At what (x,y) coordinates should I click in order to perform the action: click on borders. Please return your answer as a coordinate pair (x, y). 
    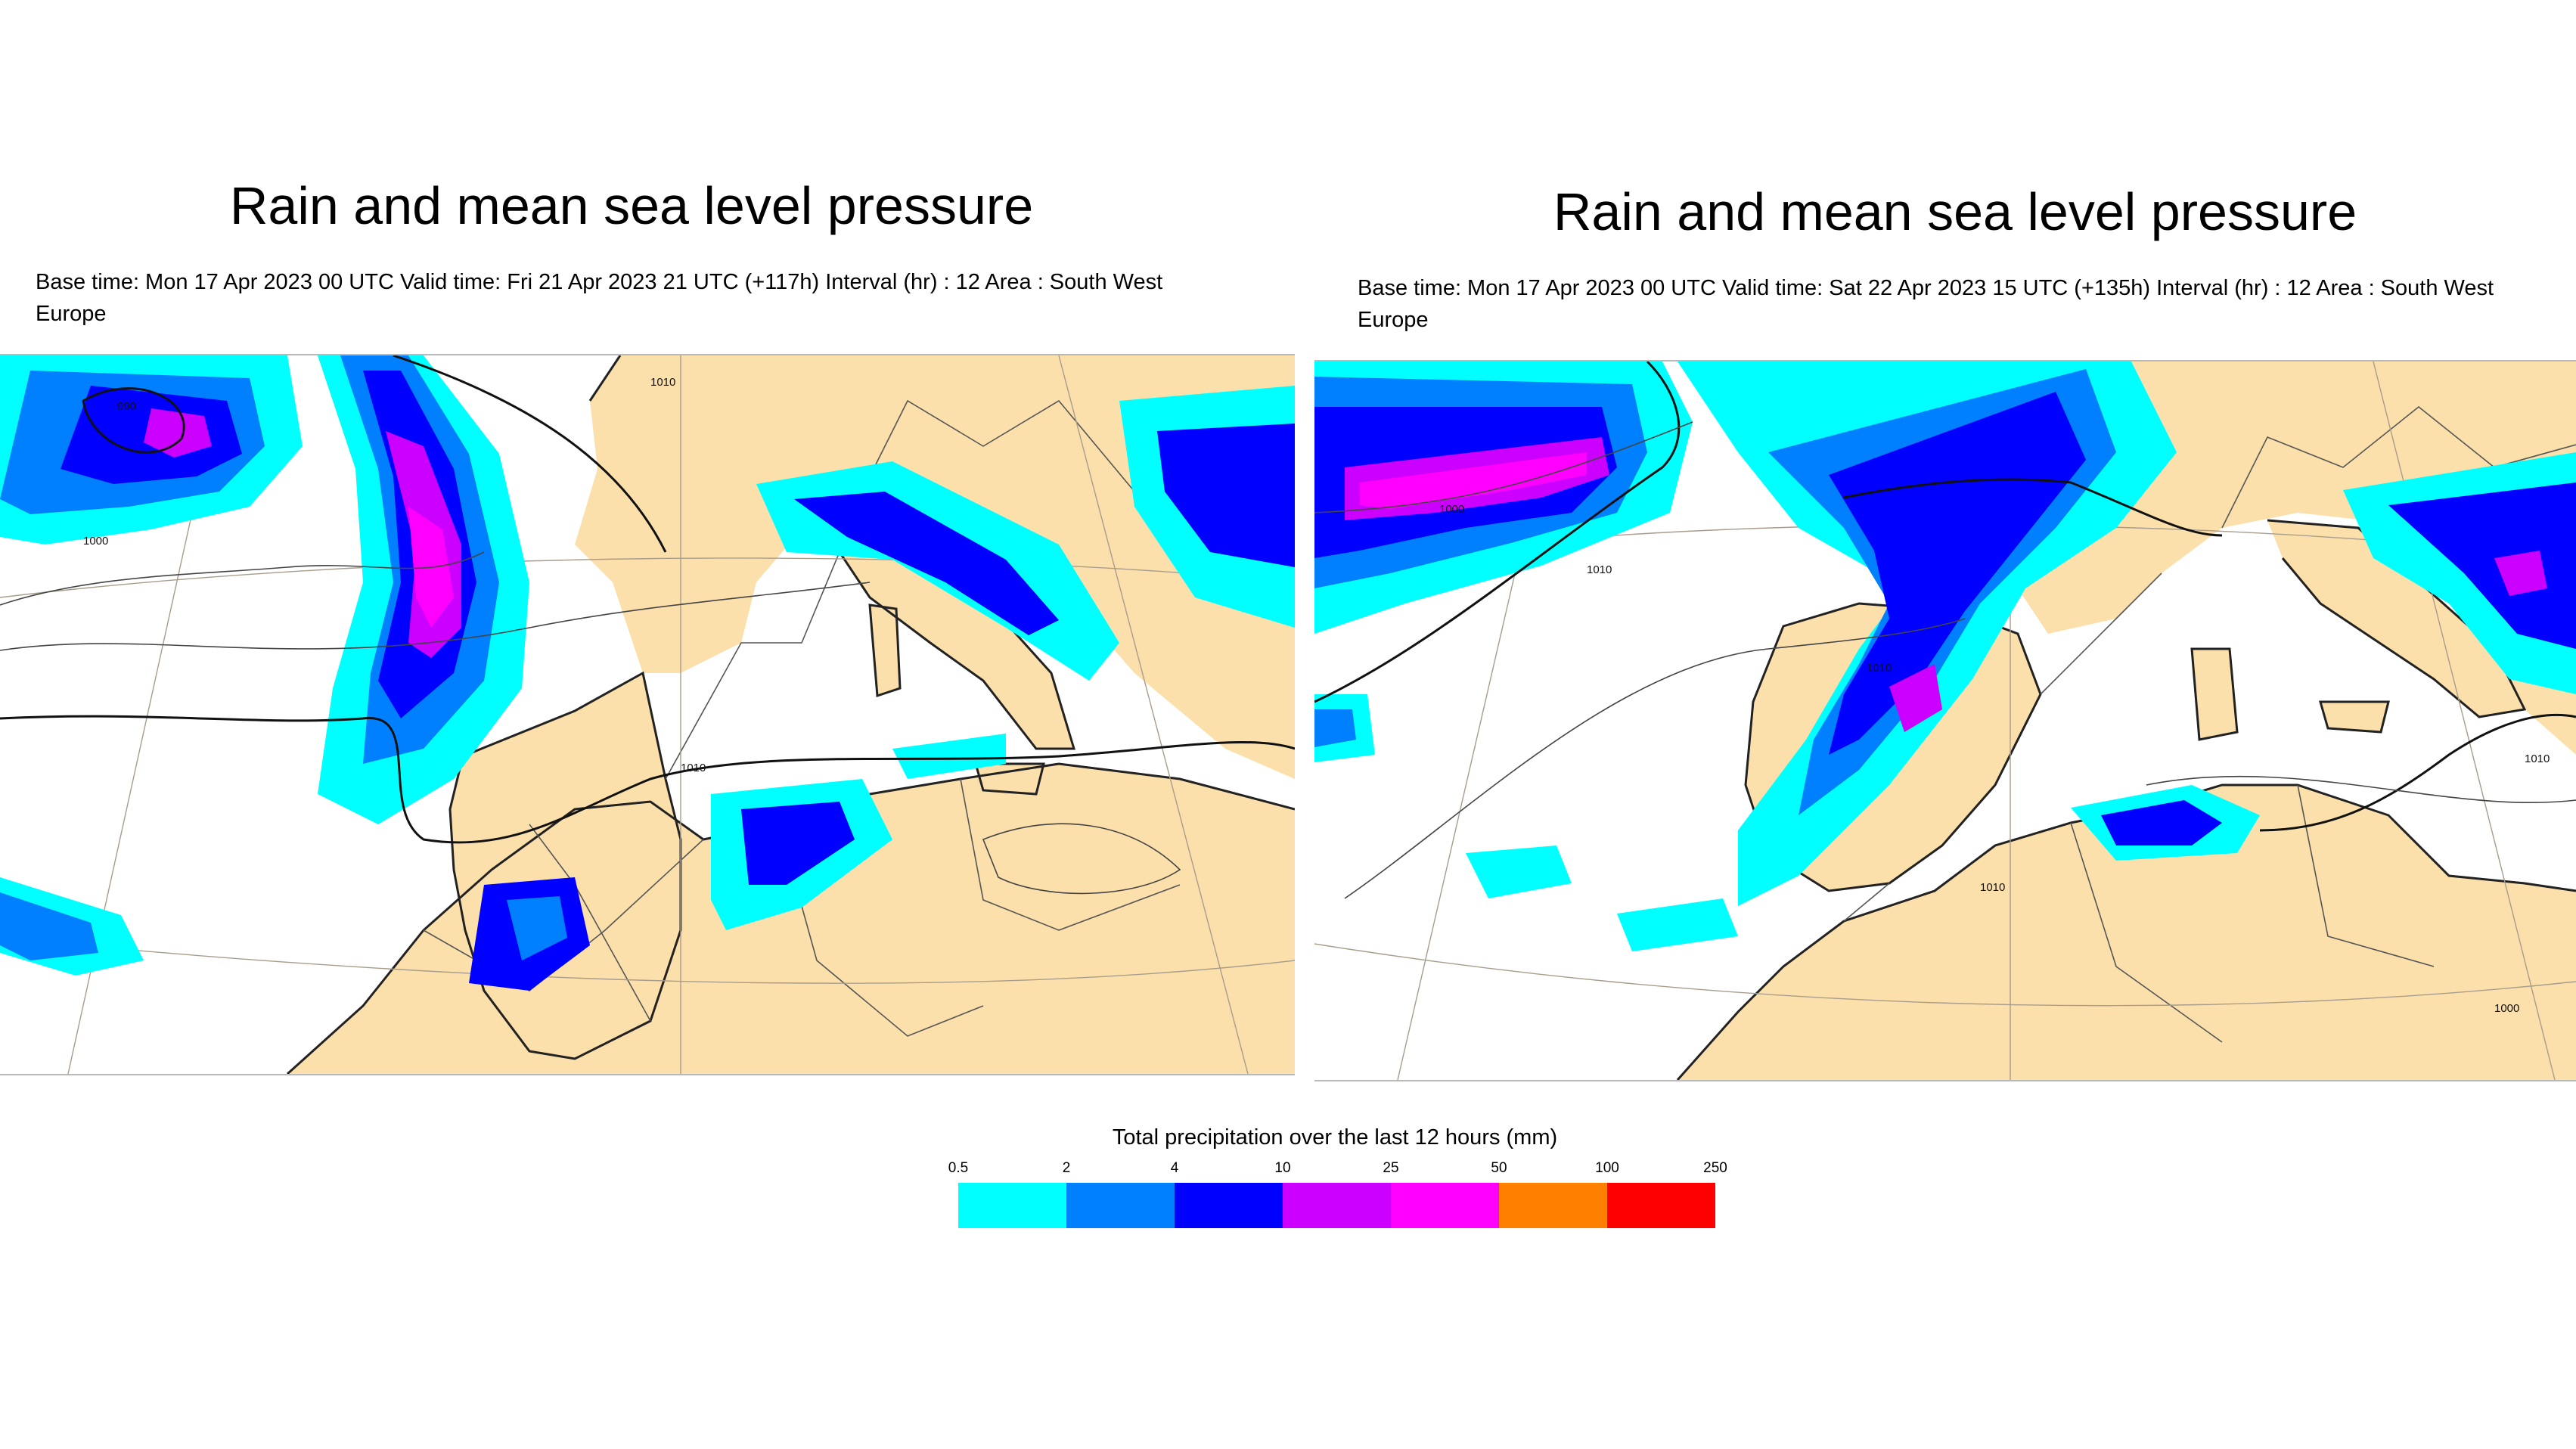
    Looking at the image, I should click on (2209, 724).